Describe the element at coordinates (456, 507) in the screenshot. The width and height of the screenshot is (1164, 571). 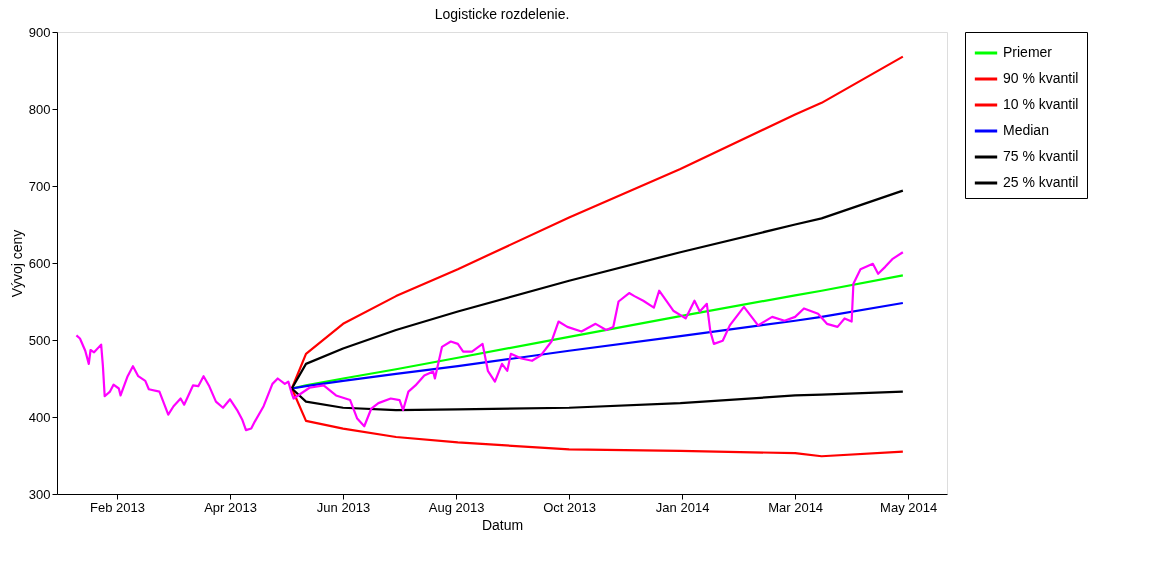
I see `x-tick-label: Aug 2013` at that location.